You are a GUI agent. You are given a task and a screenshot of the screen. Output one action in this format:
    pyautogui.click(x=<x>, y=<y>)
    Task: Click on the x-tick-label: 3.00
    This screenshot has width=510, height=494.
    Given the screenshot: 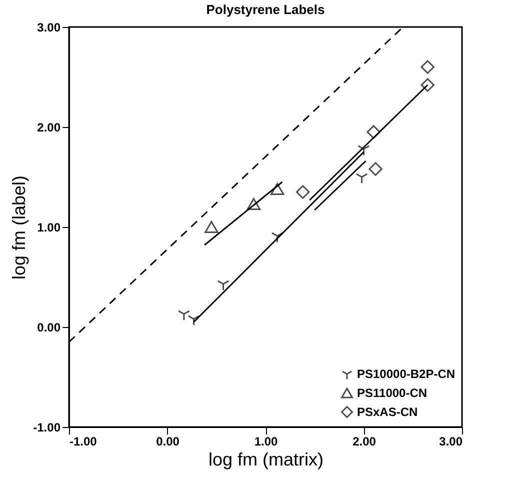 What is the action you would take?
    pyautogui.click(x=451, y=441)
    